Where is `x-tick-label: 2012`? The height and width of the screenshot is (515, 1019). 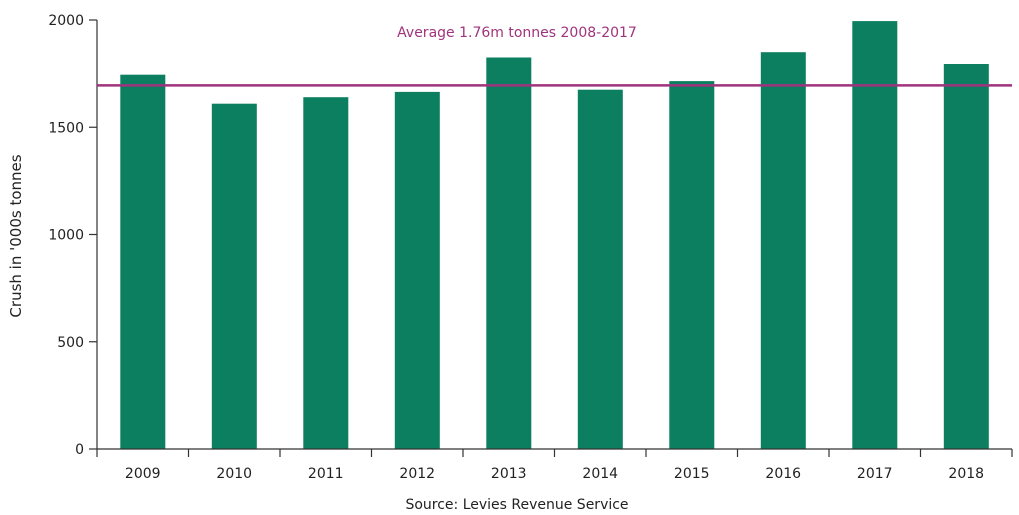 x-tick-label: 2012 is located at coordinates (417, 474).